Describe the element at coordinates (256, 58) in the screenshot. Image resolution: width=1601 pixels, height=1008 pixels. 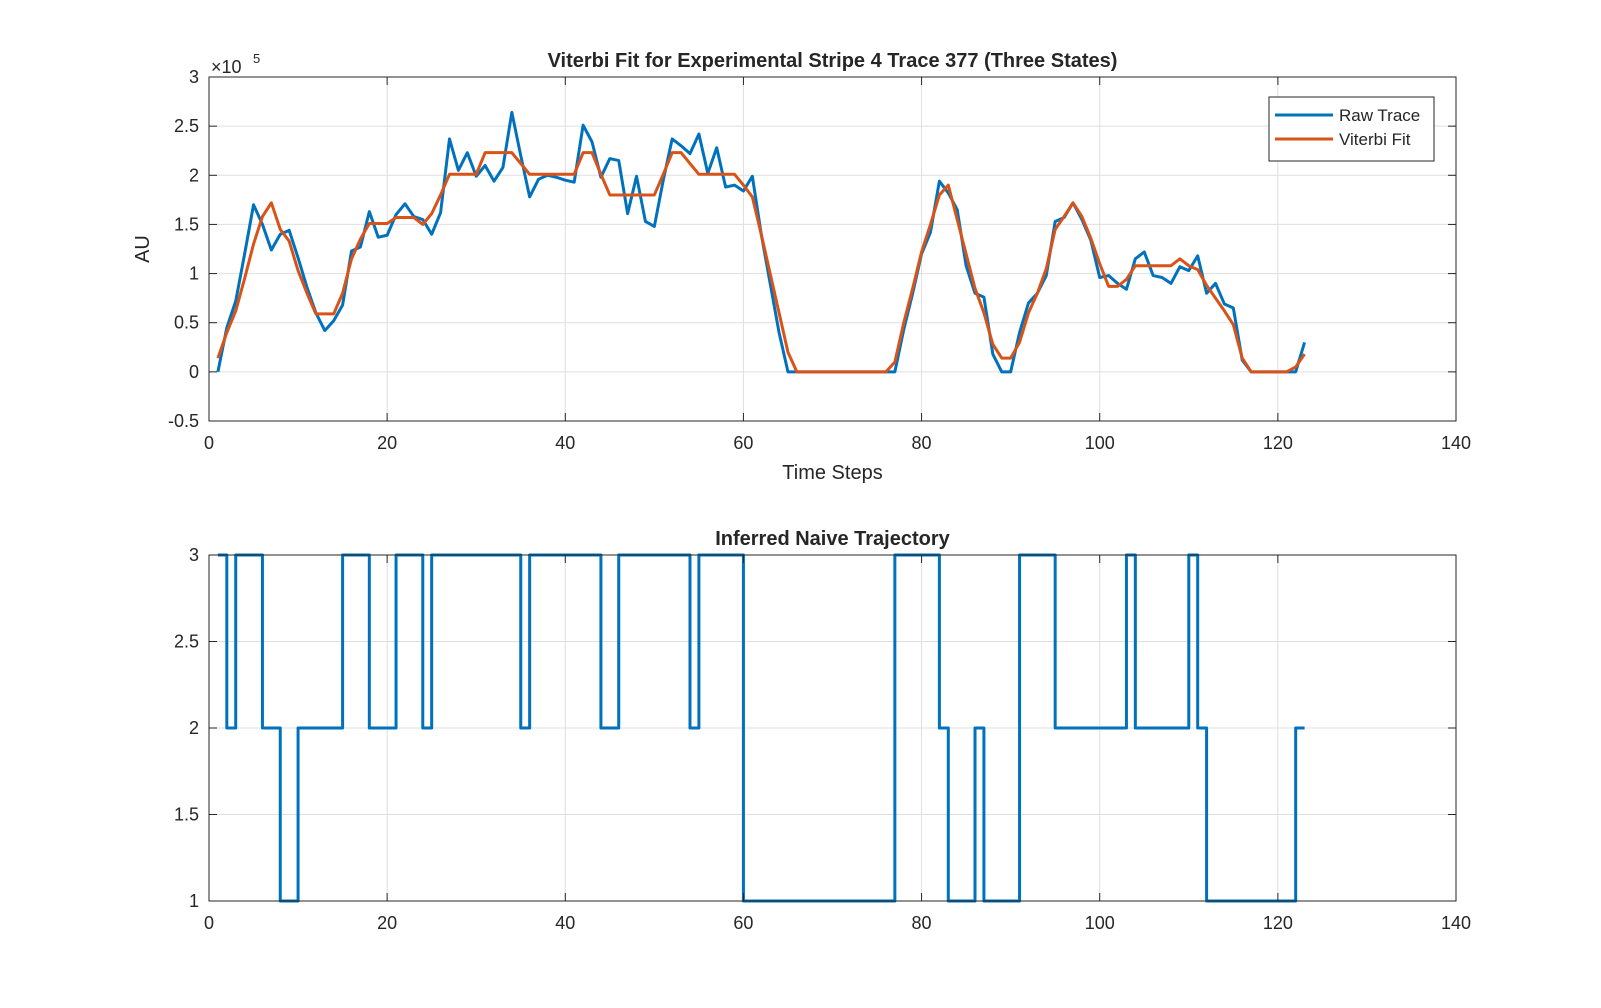
I see `y-exponent-power: 5` at that location.